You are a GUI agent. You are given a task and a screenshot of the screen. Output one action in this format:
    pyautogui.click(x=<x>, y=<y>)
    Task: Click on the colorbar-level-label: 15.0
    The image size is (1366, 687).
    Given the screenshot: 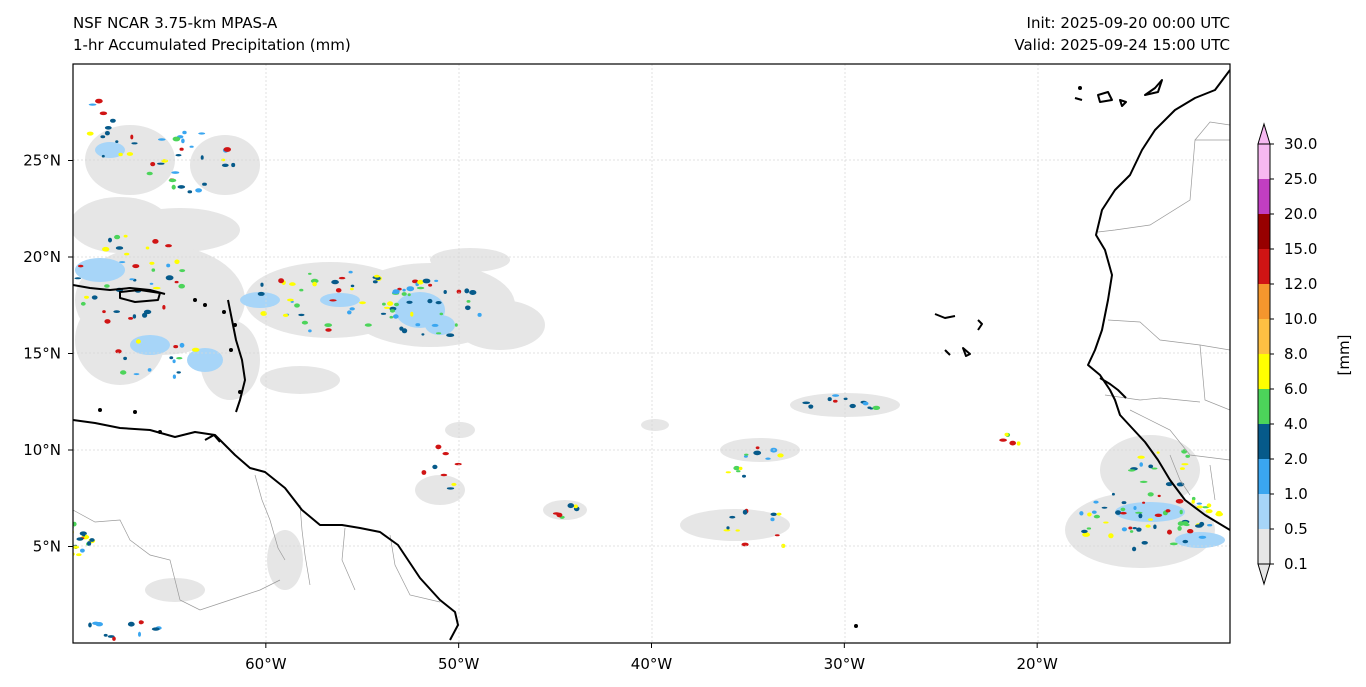 What is the action you would take?
    pyautogui.click(x=1300, y=249)
    